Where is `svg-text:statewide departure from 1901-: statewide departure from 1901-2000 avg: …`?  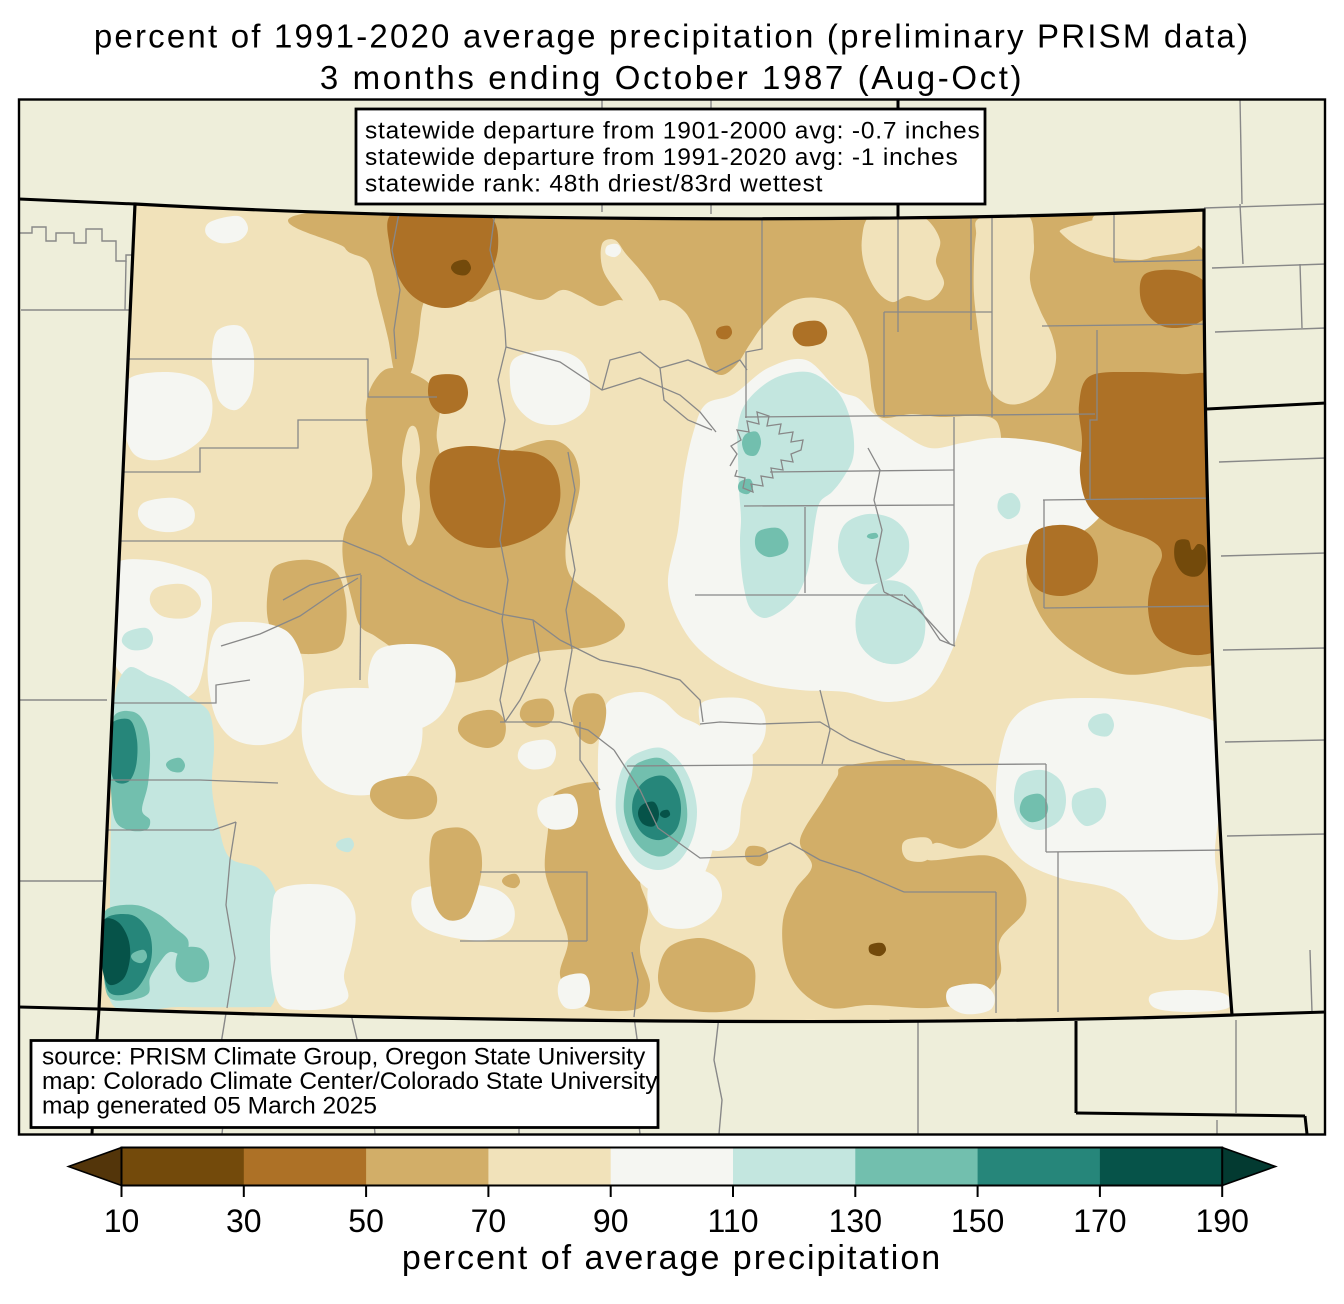
svg-text:statewide departure from 1901-: statewide departure from 1901-2000 avg: … is located at coordinates (673, 131).